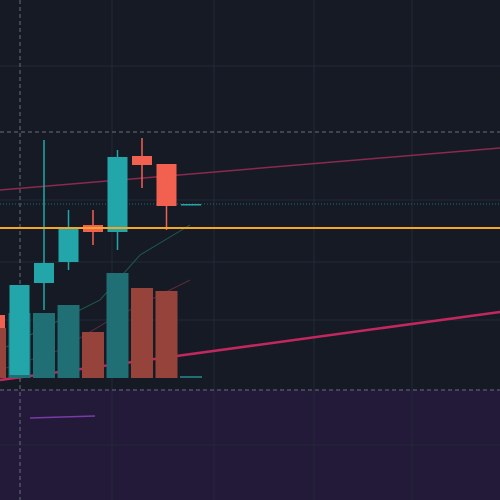 The width and height of the screenshot is (500, 500). I want to click on indicator-line, so click(62, 417).